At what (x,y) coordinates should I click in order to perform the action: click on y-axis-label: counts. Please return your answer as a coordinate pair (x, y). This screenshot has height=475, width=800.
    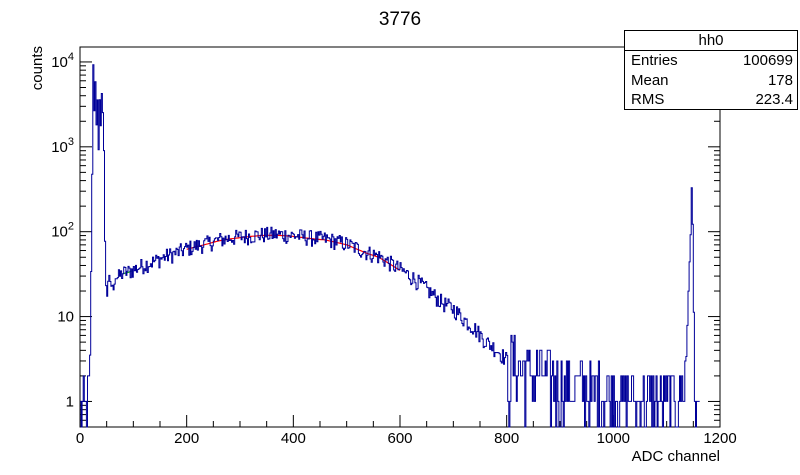
    Looking at the image, I should click on (37, 68).